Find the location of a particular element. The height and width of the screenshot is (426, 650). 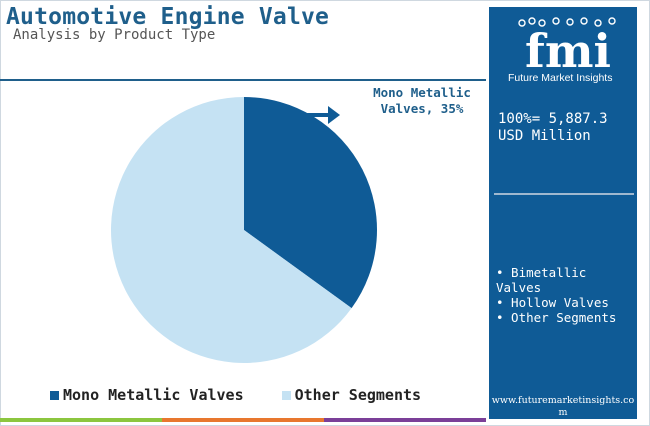

logo-letters: fmi is located at coordinates (568, 47).